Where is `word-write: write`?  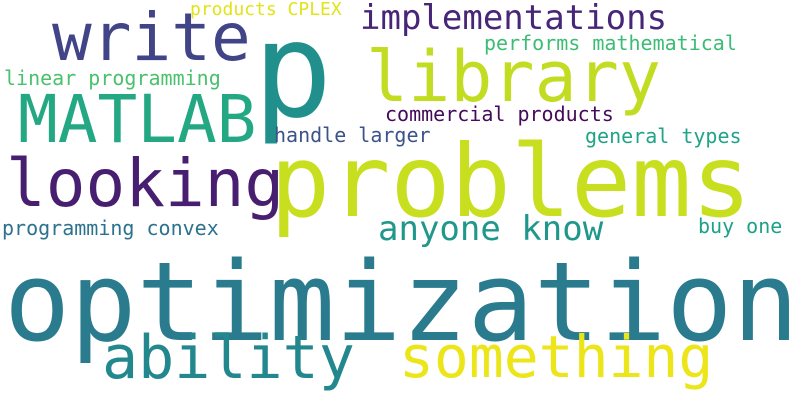
word-write: write is located at coordinates (151, 38).